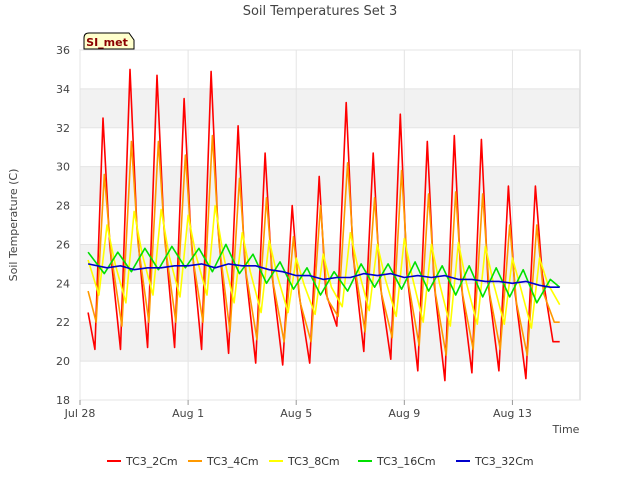 Image resolution: width=640 pixels, height=480 pixels. I want to click on legend-item: TC3_2Cm, so click(142, 461).